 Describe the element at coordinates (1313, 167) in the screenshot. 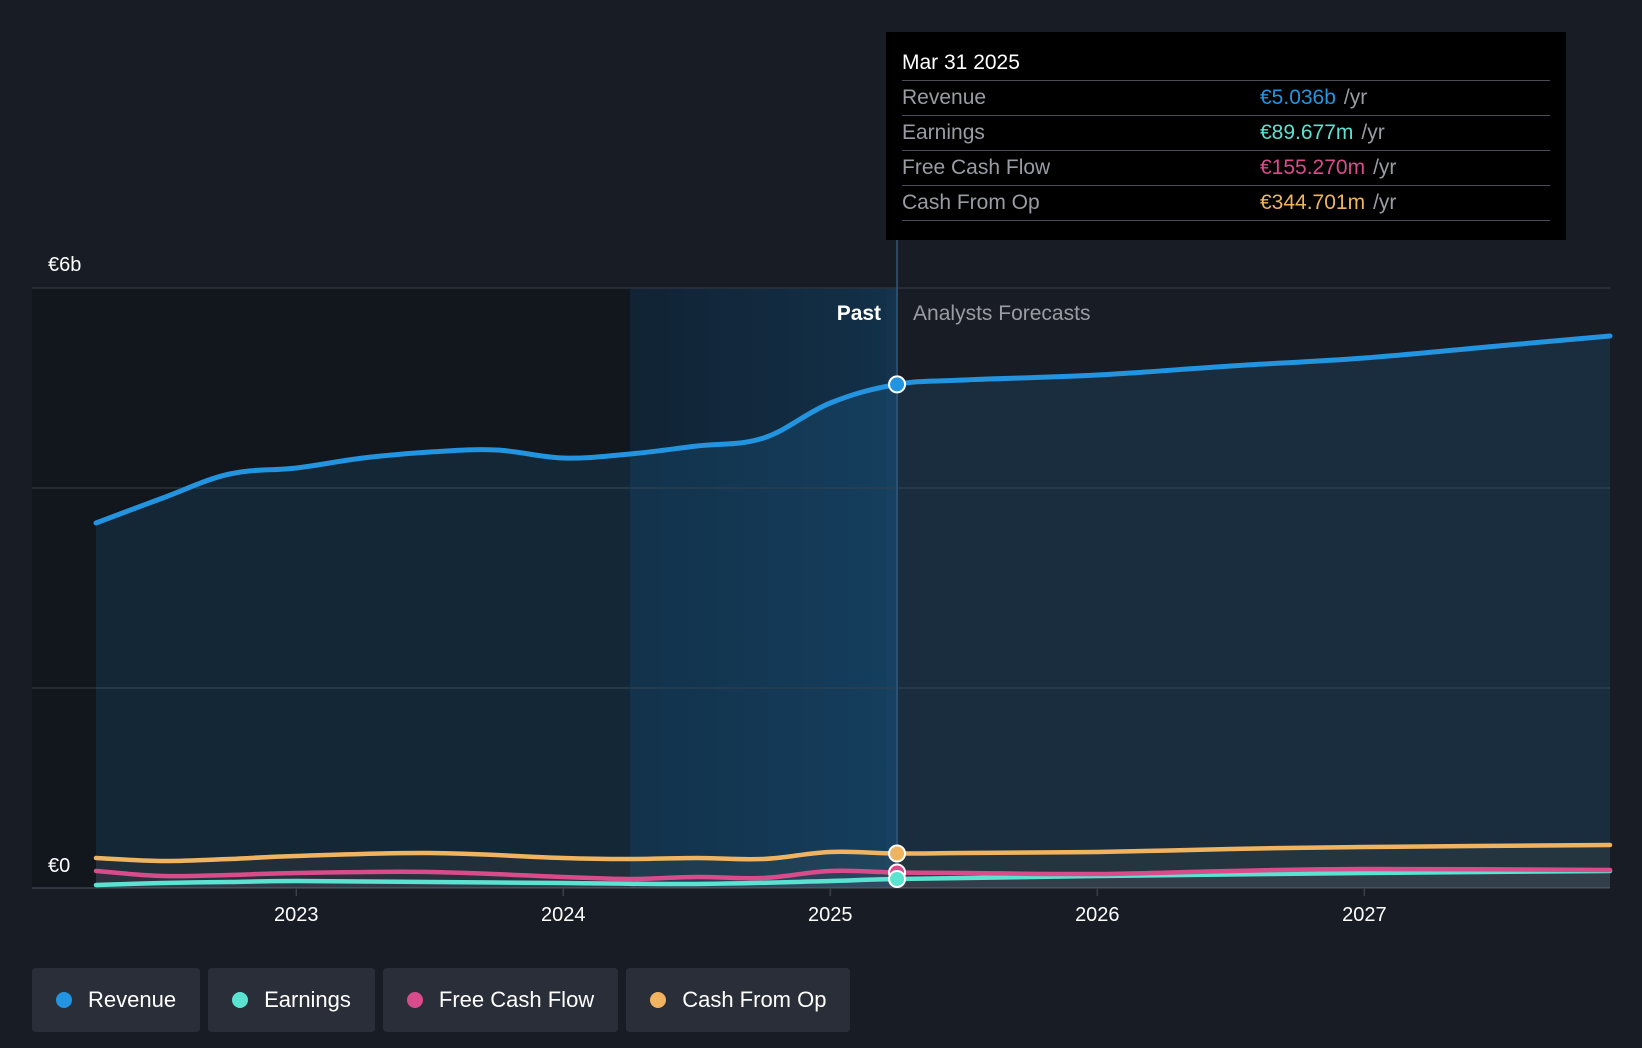

I see `tooltip-value: €155.270m` at that location.